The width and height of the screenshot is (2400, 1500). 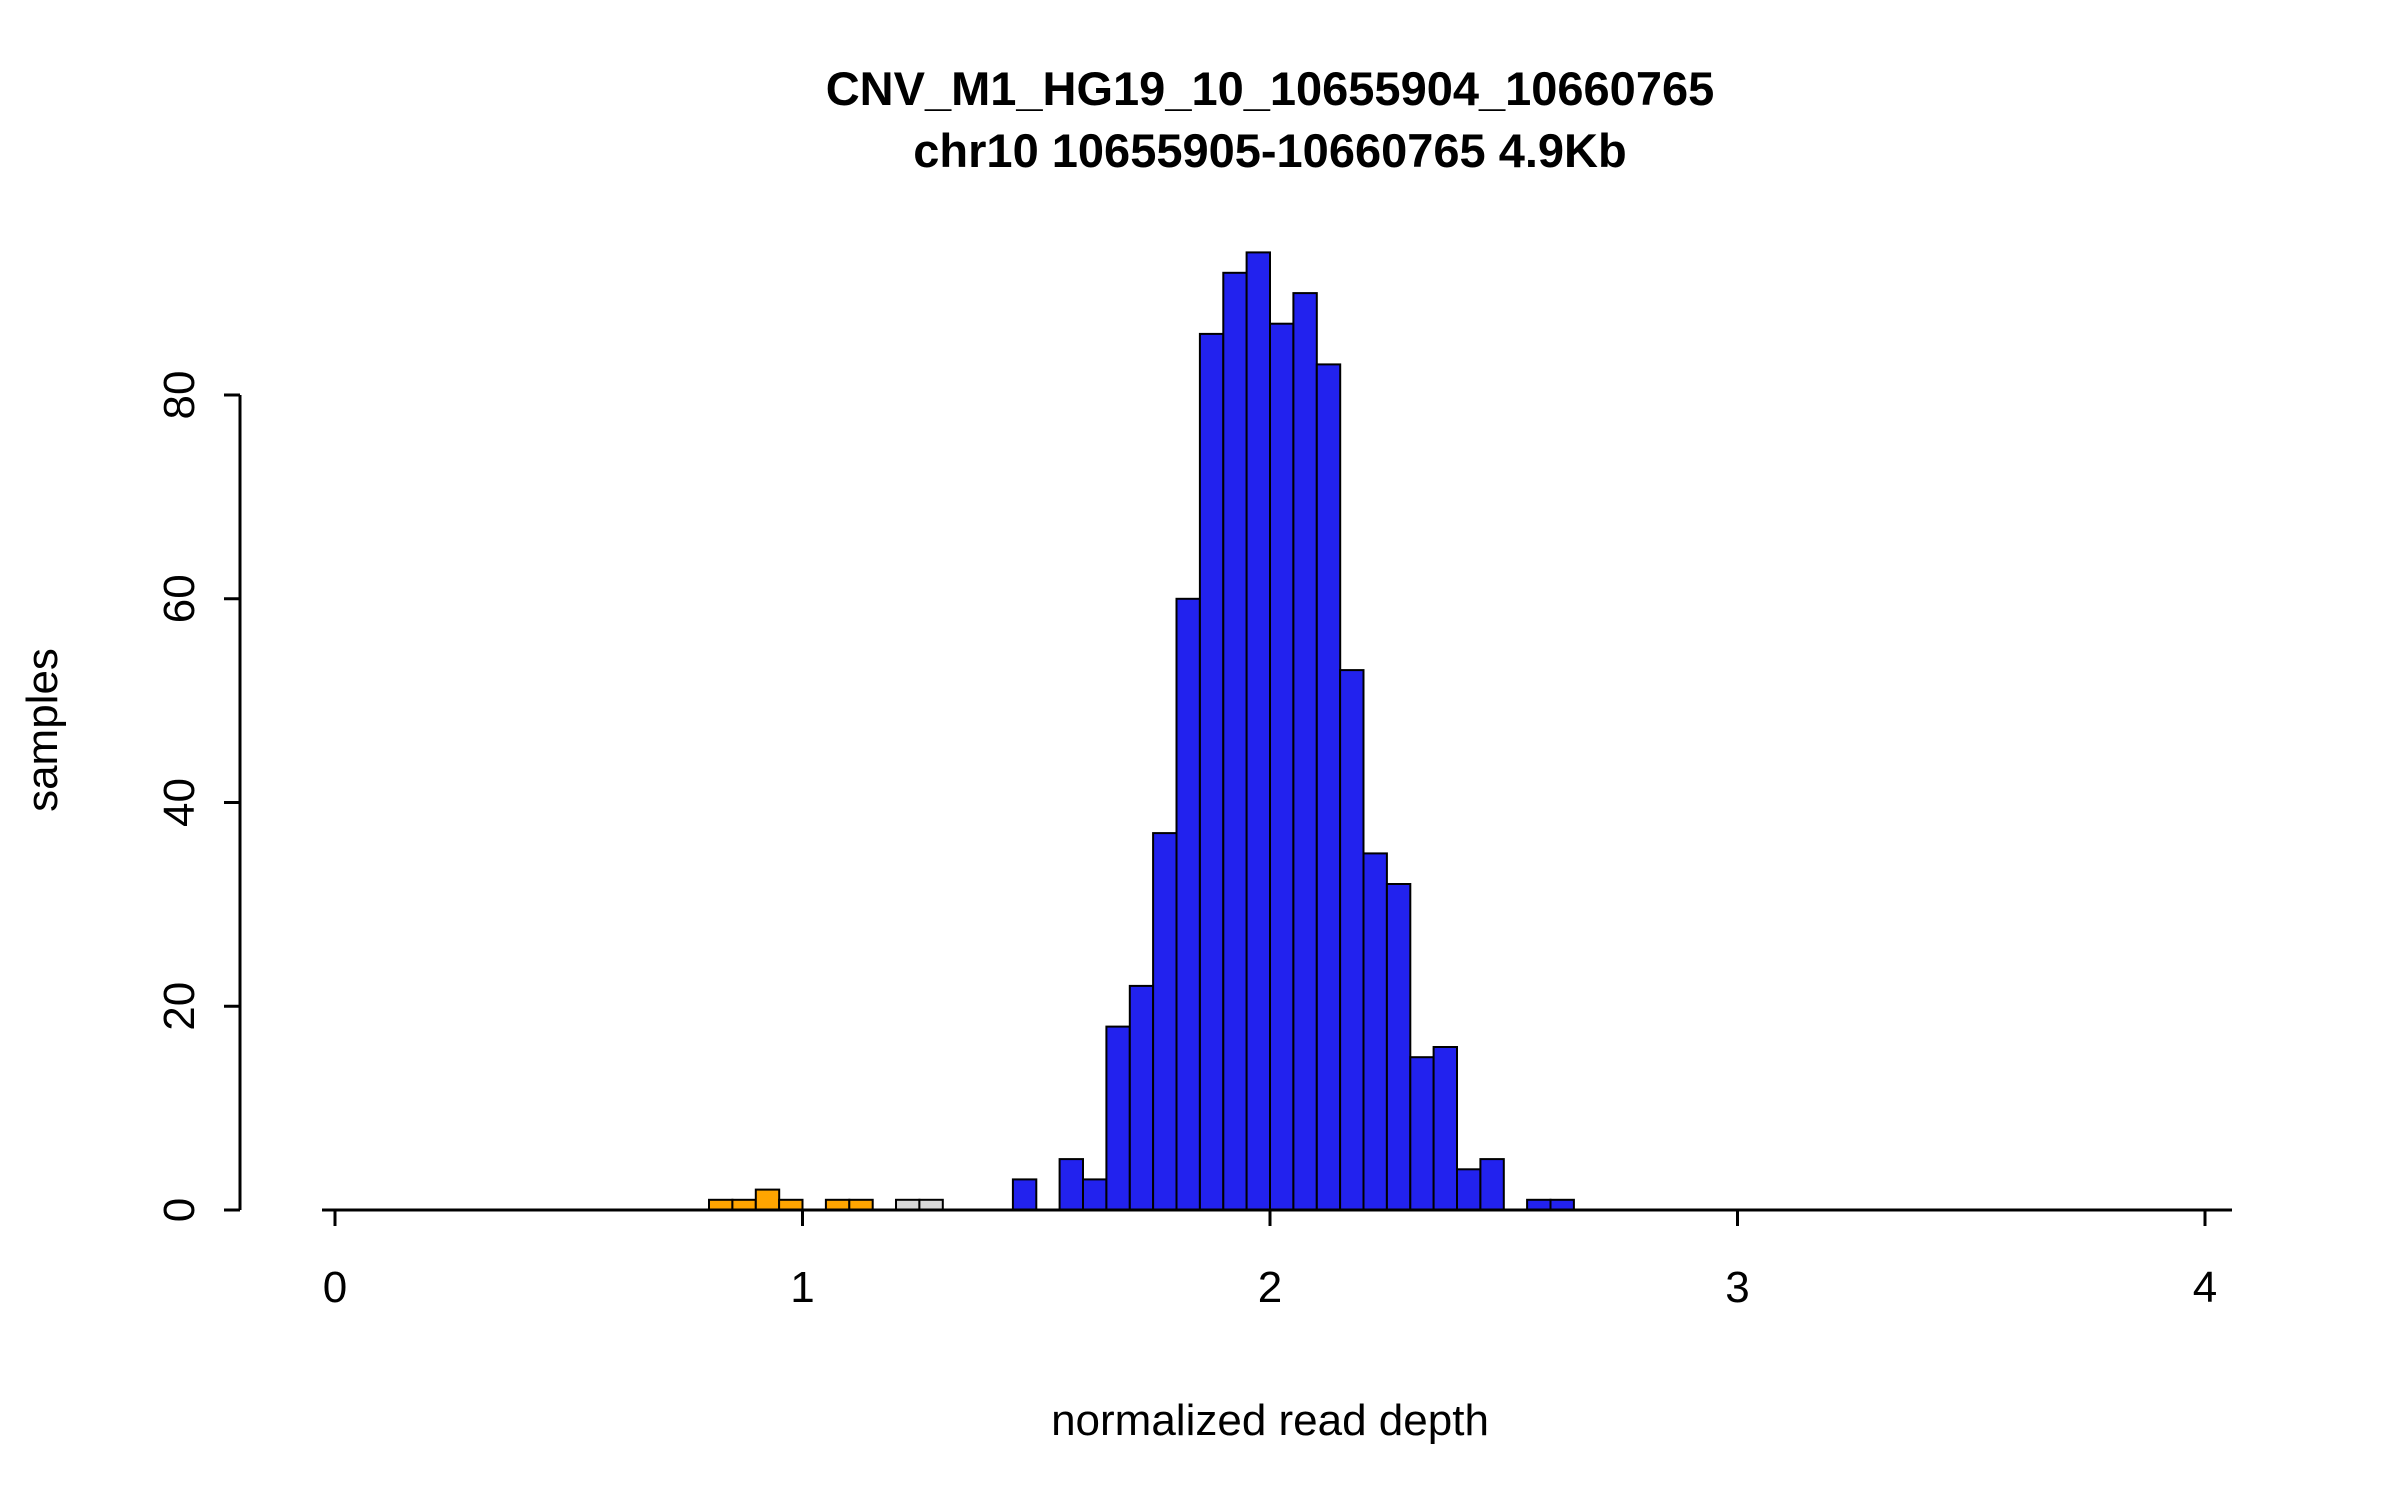 What do you see at coordinates (179, 598) in the screenshot?
I see `y-tick-label: 60` at bounding box center [179, 598].